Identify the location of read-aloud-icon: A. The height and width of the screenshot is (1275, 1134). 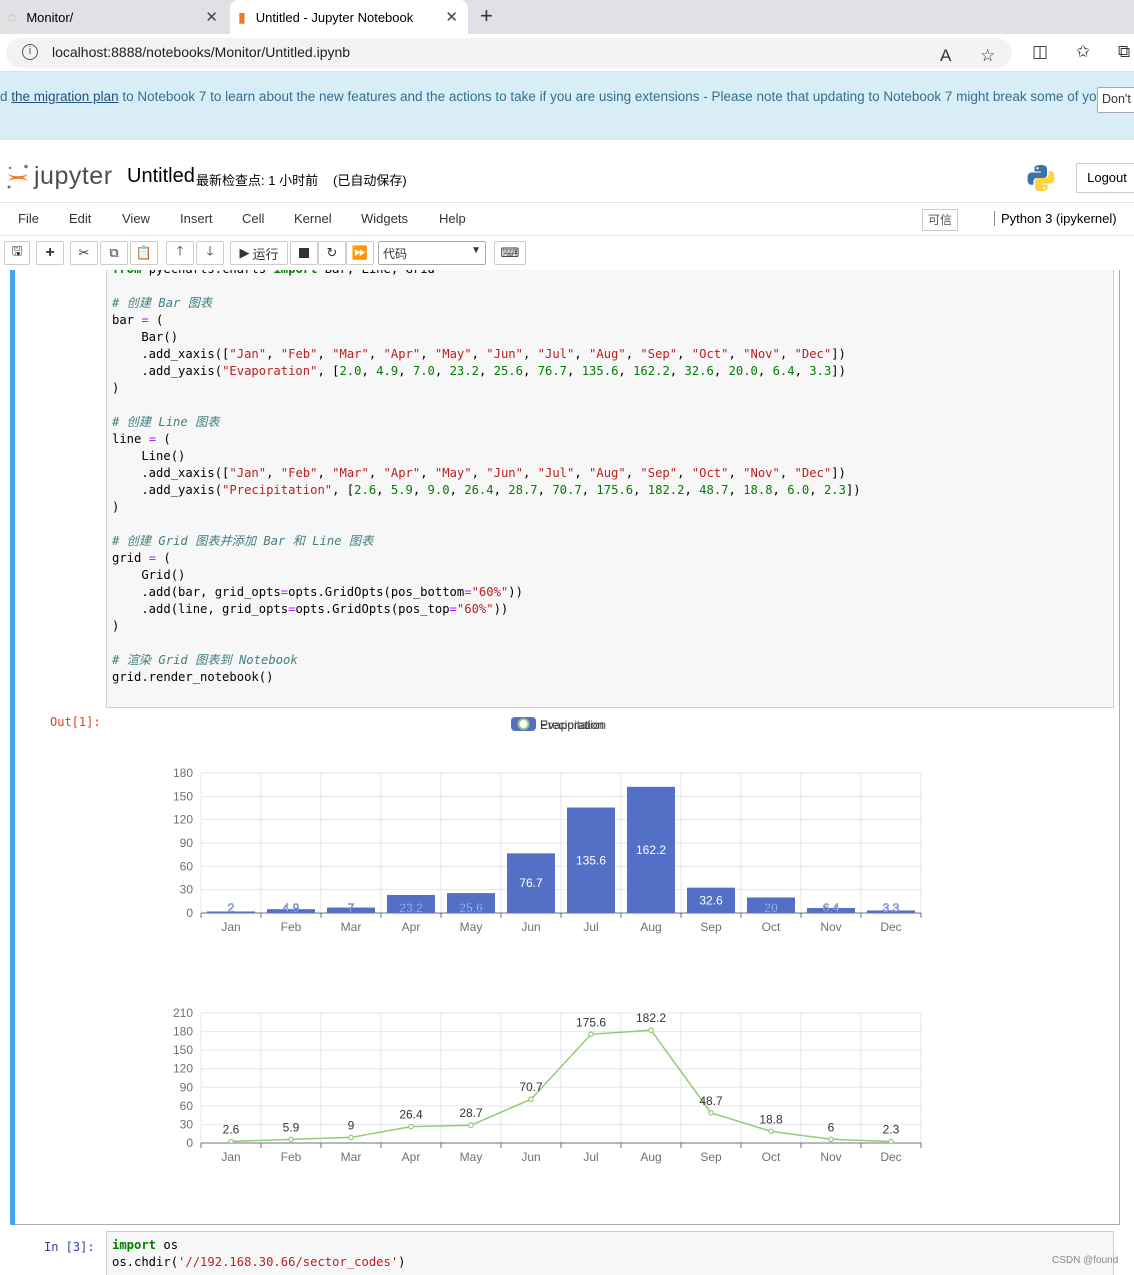
(946, 55).